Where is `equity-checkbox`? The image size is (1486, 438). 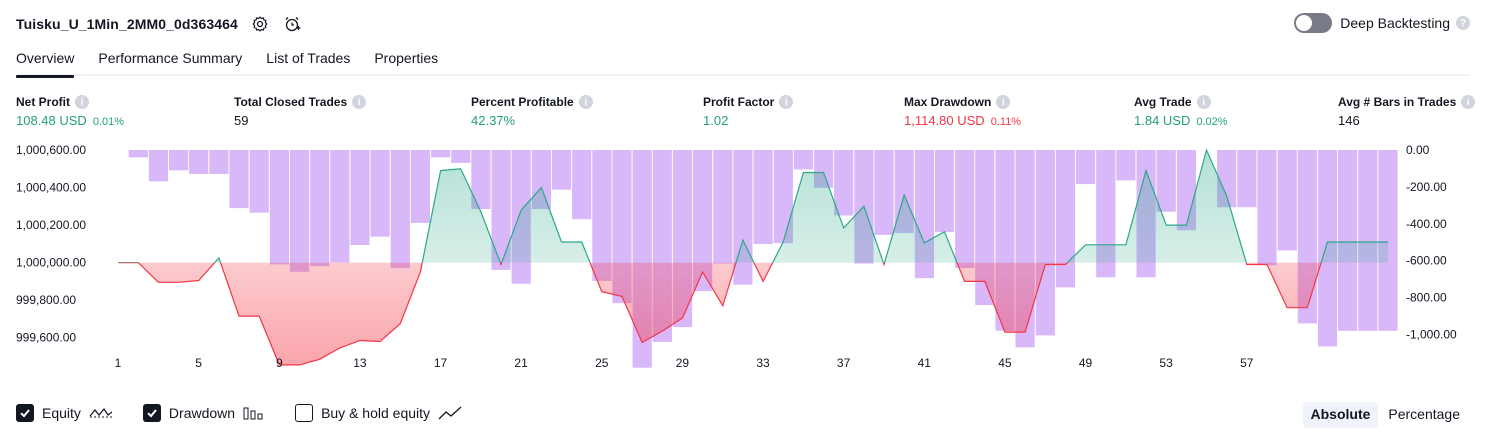
equity-checkbox is located at coordinates (25, 413).